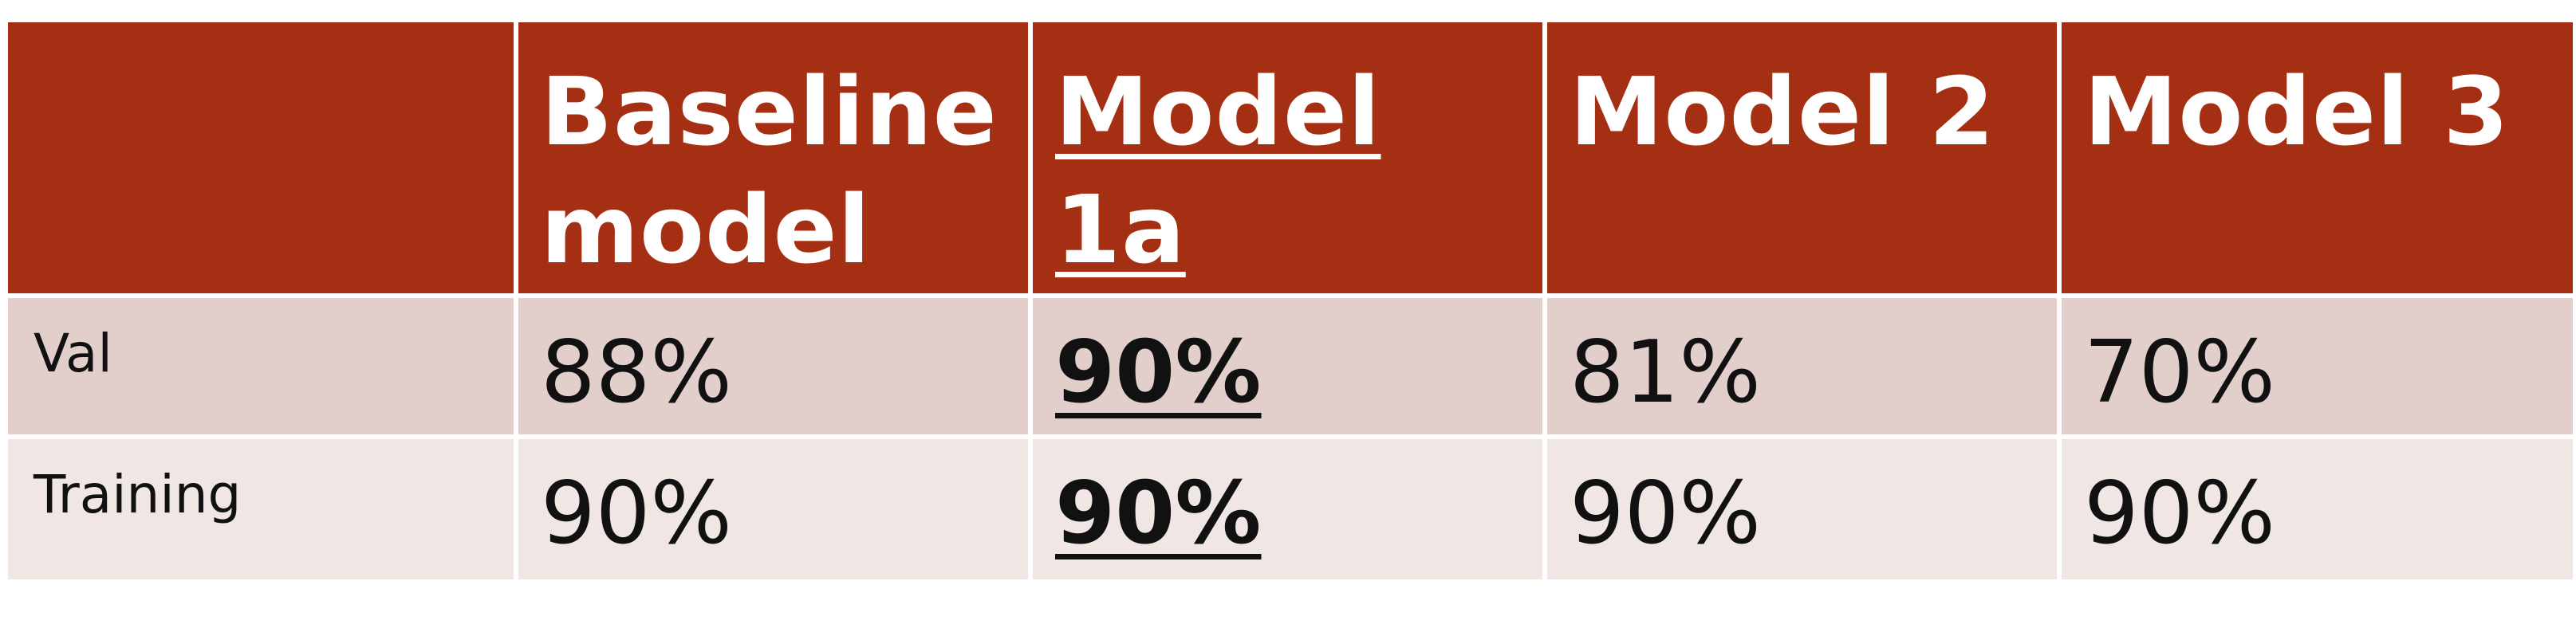 This screenshot has width=2576, height=636. I want to click on header-cell-model-2: Model 2, so click(1802, 158).